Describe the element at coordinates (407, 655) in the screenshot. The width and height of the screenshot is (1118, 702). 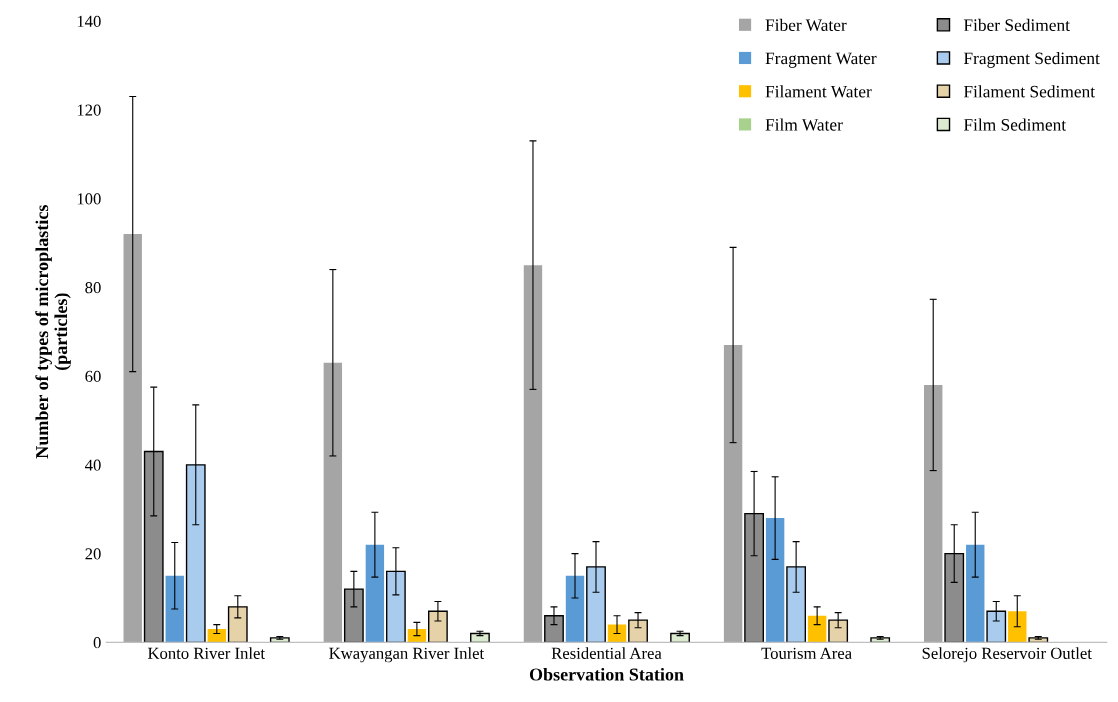
I see `x-tick-label: Kwayangan River Inlet` at that location.